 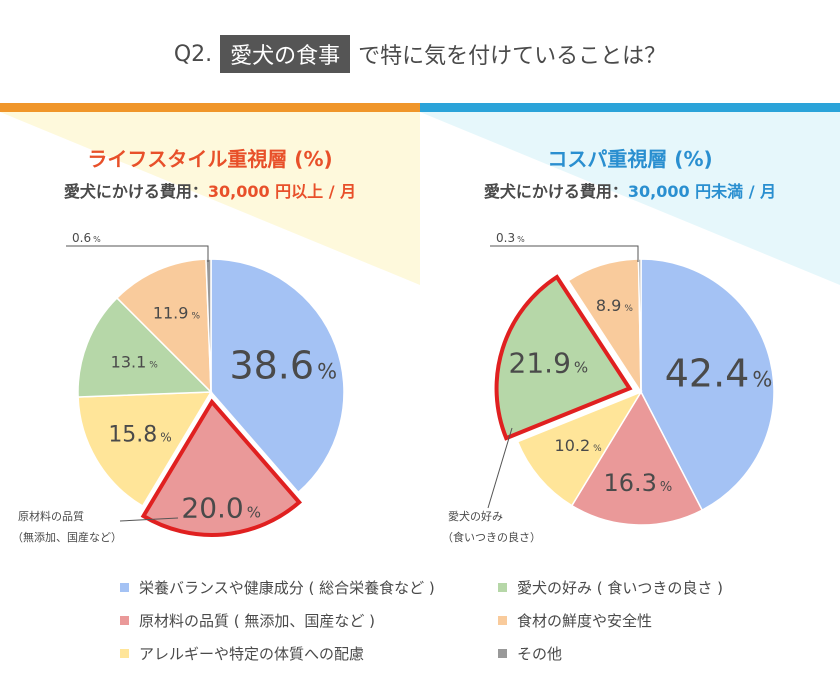 I want to click on legend-item: アレルギーや特定の体質への配慮, so click(x=242, y=653).